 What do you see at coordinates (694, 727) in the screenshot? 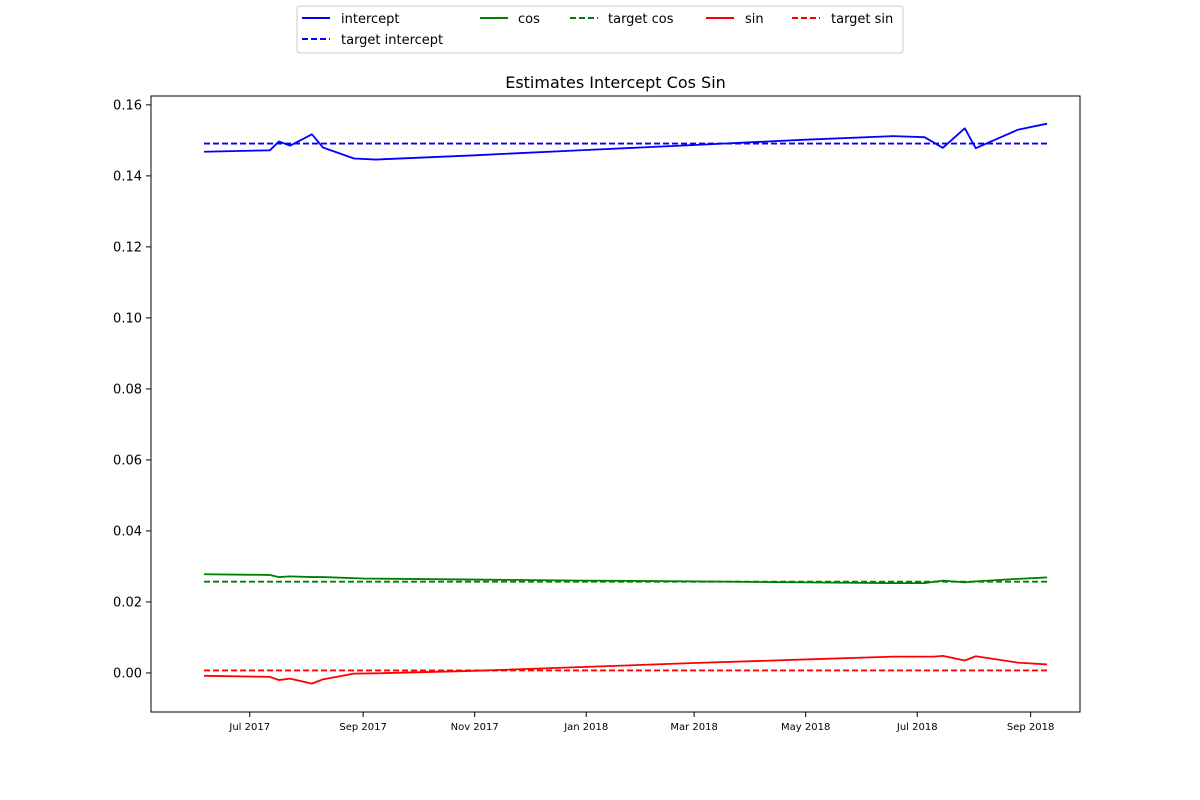
I see `x-tick-label: Mar 2018` at bounding box center [694, 727].